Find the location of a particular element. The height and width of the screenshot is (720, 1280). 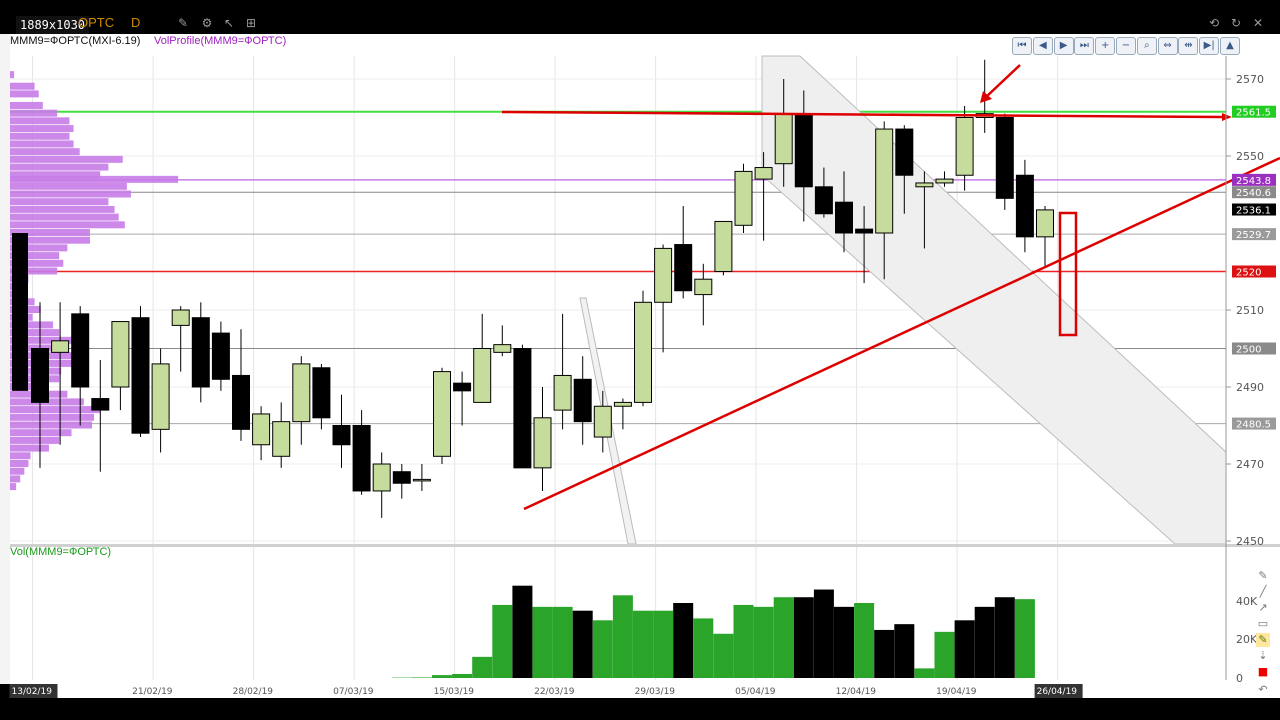

level-tag-label: 2500 is located at coordinates (1248, 350).